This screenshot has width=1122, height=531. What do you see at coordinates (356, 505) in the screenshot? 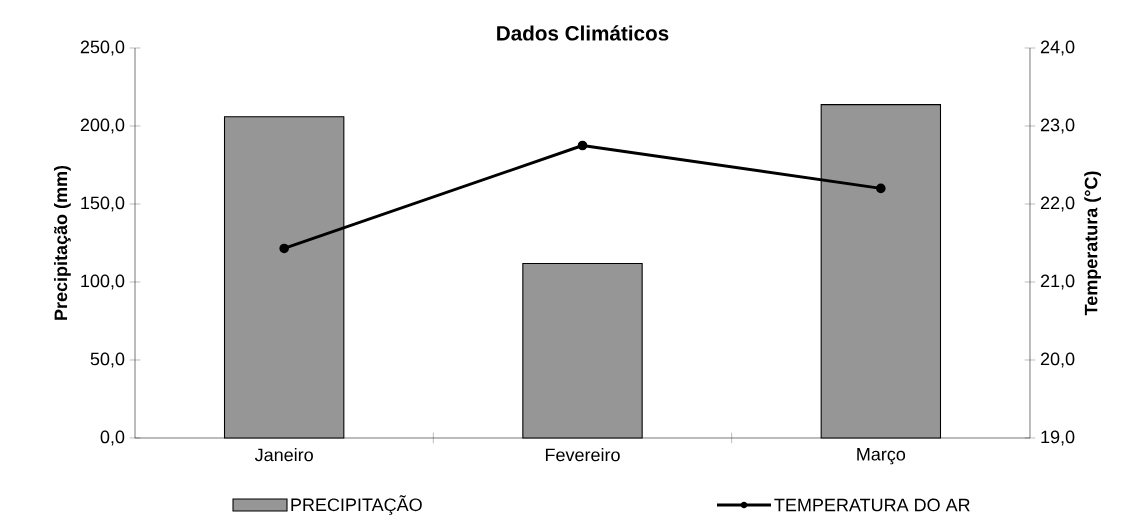
I see `legend-label: PRECIPITAÇÃO` at bounding box center [356, 505].